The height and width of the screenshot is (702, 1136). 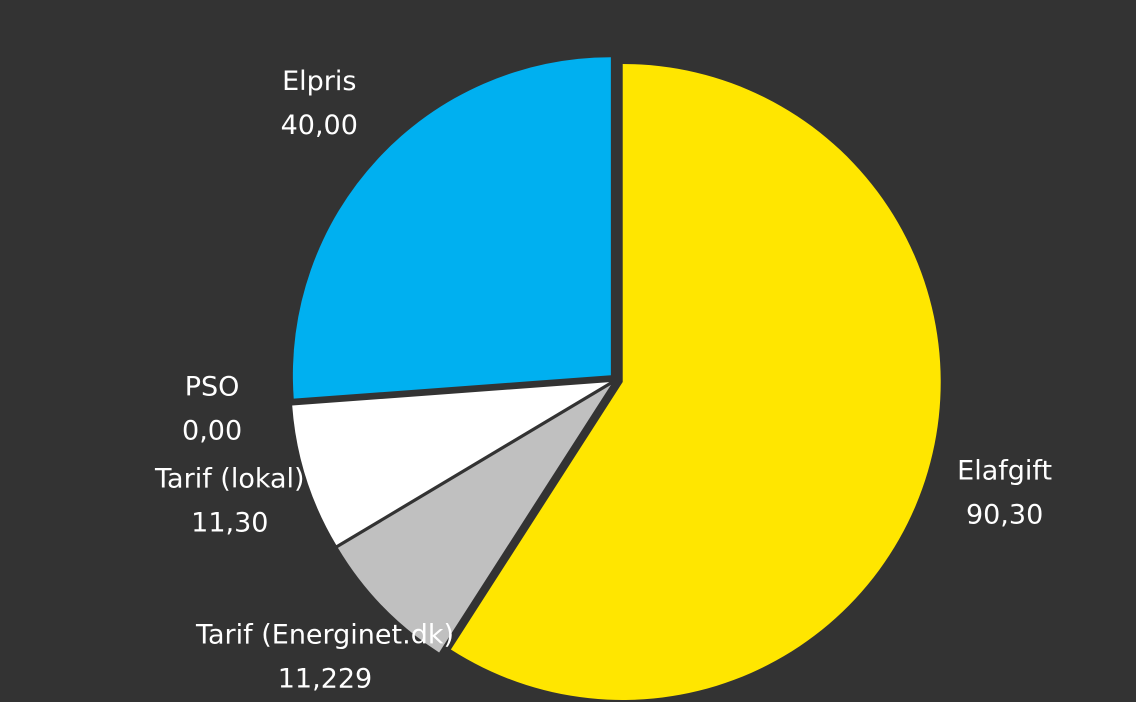 I want to click on slice-value: 11,30, so click(x=229, y=523).